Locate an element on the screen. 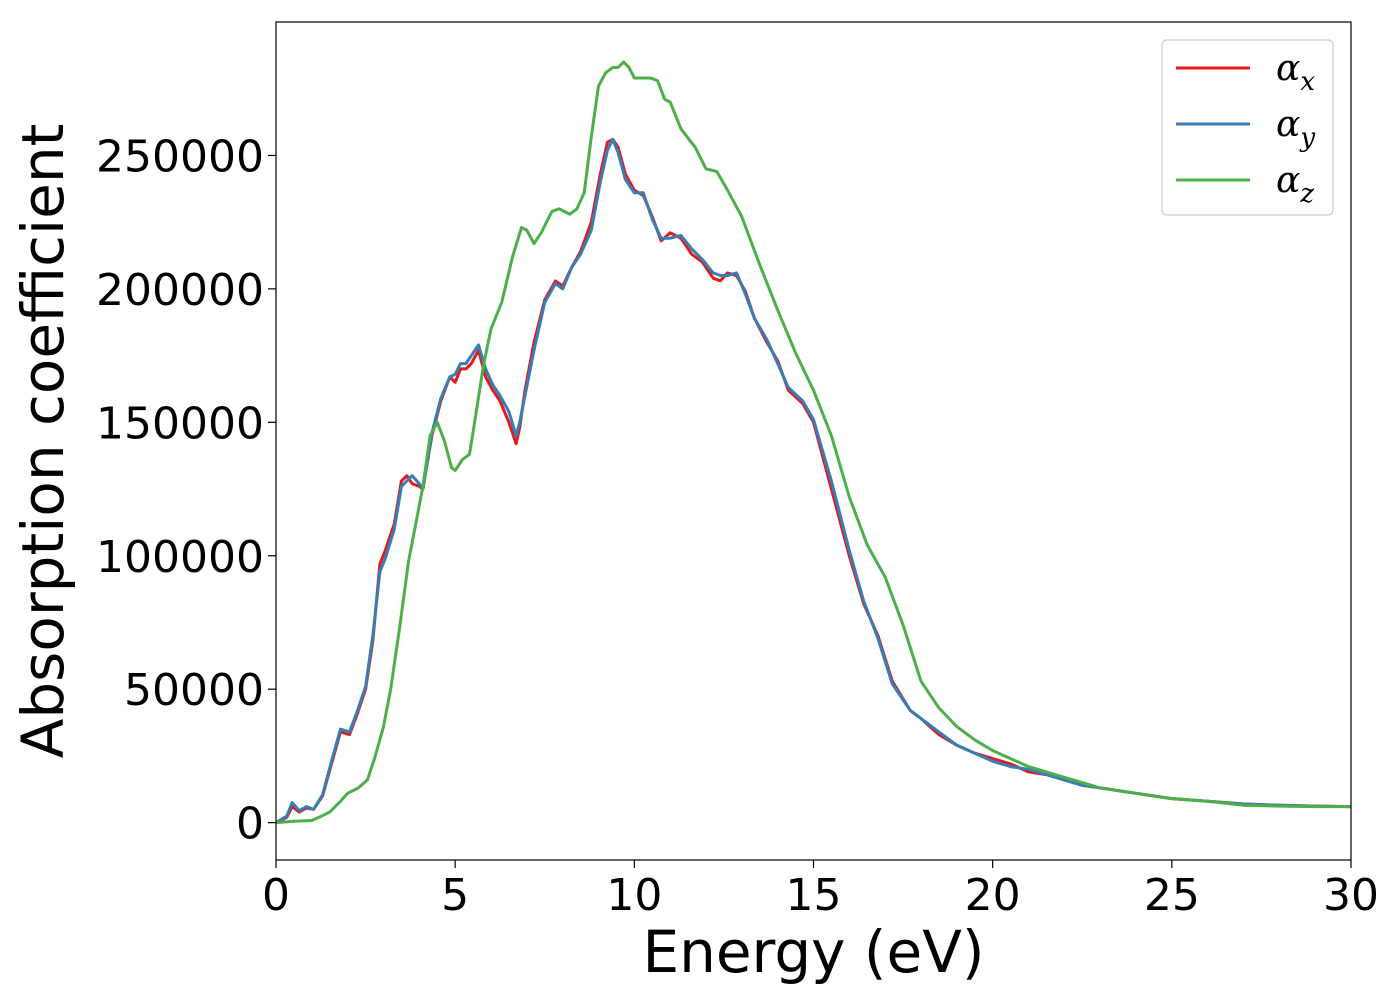 Image resolution: width=1400 pixels, height=1000 pixels. x-axis: 0 5 10 15 20 25 30 is located at coordinates (820, 890).